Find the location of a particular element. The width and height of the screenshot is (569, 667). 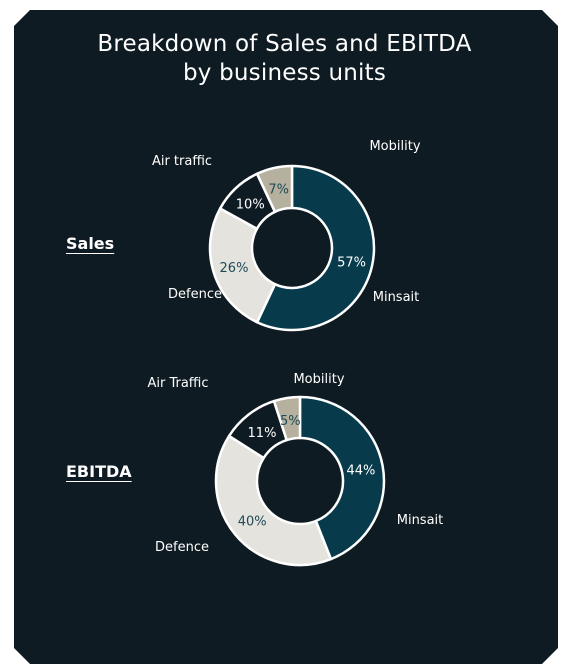

category-label-air-traffic: Air traffic is located at coordinates (182, 161).